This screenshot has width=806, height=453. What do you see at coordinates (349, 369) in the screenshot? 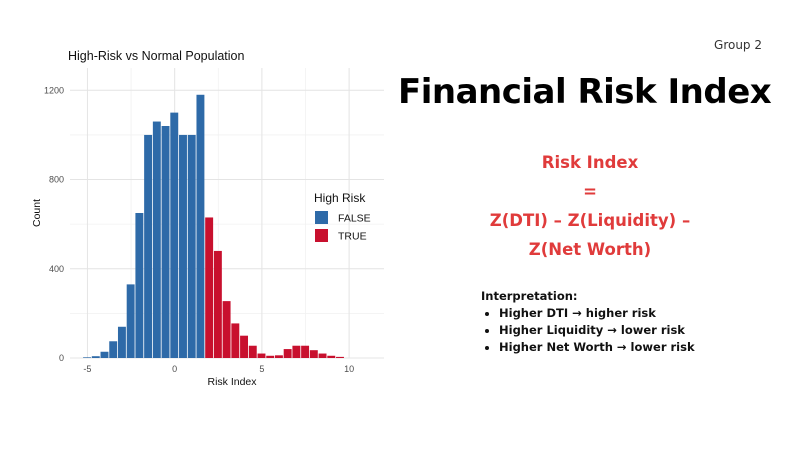
I see `x-tick-label: 10` at bounding box center [349, 369].